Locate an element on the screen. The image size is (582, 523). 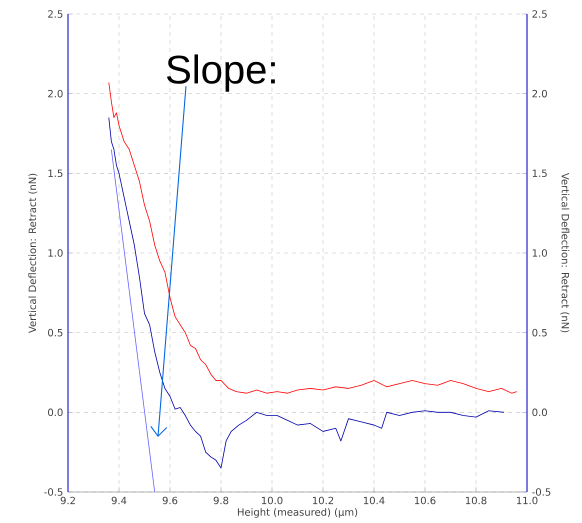
y-axis-title: Vertical Deflection: Retract (nN) is located at coordinates (33, 254).